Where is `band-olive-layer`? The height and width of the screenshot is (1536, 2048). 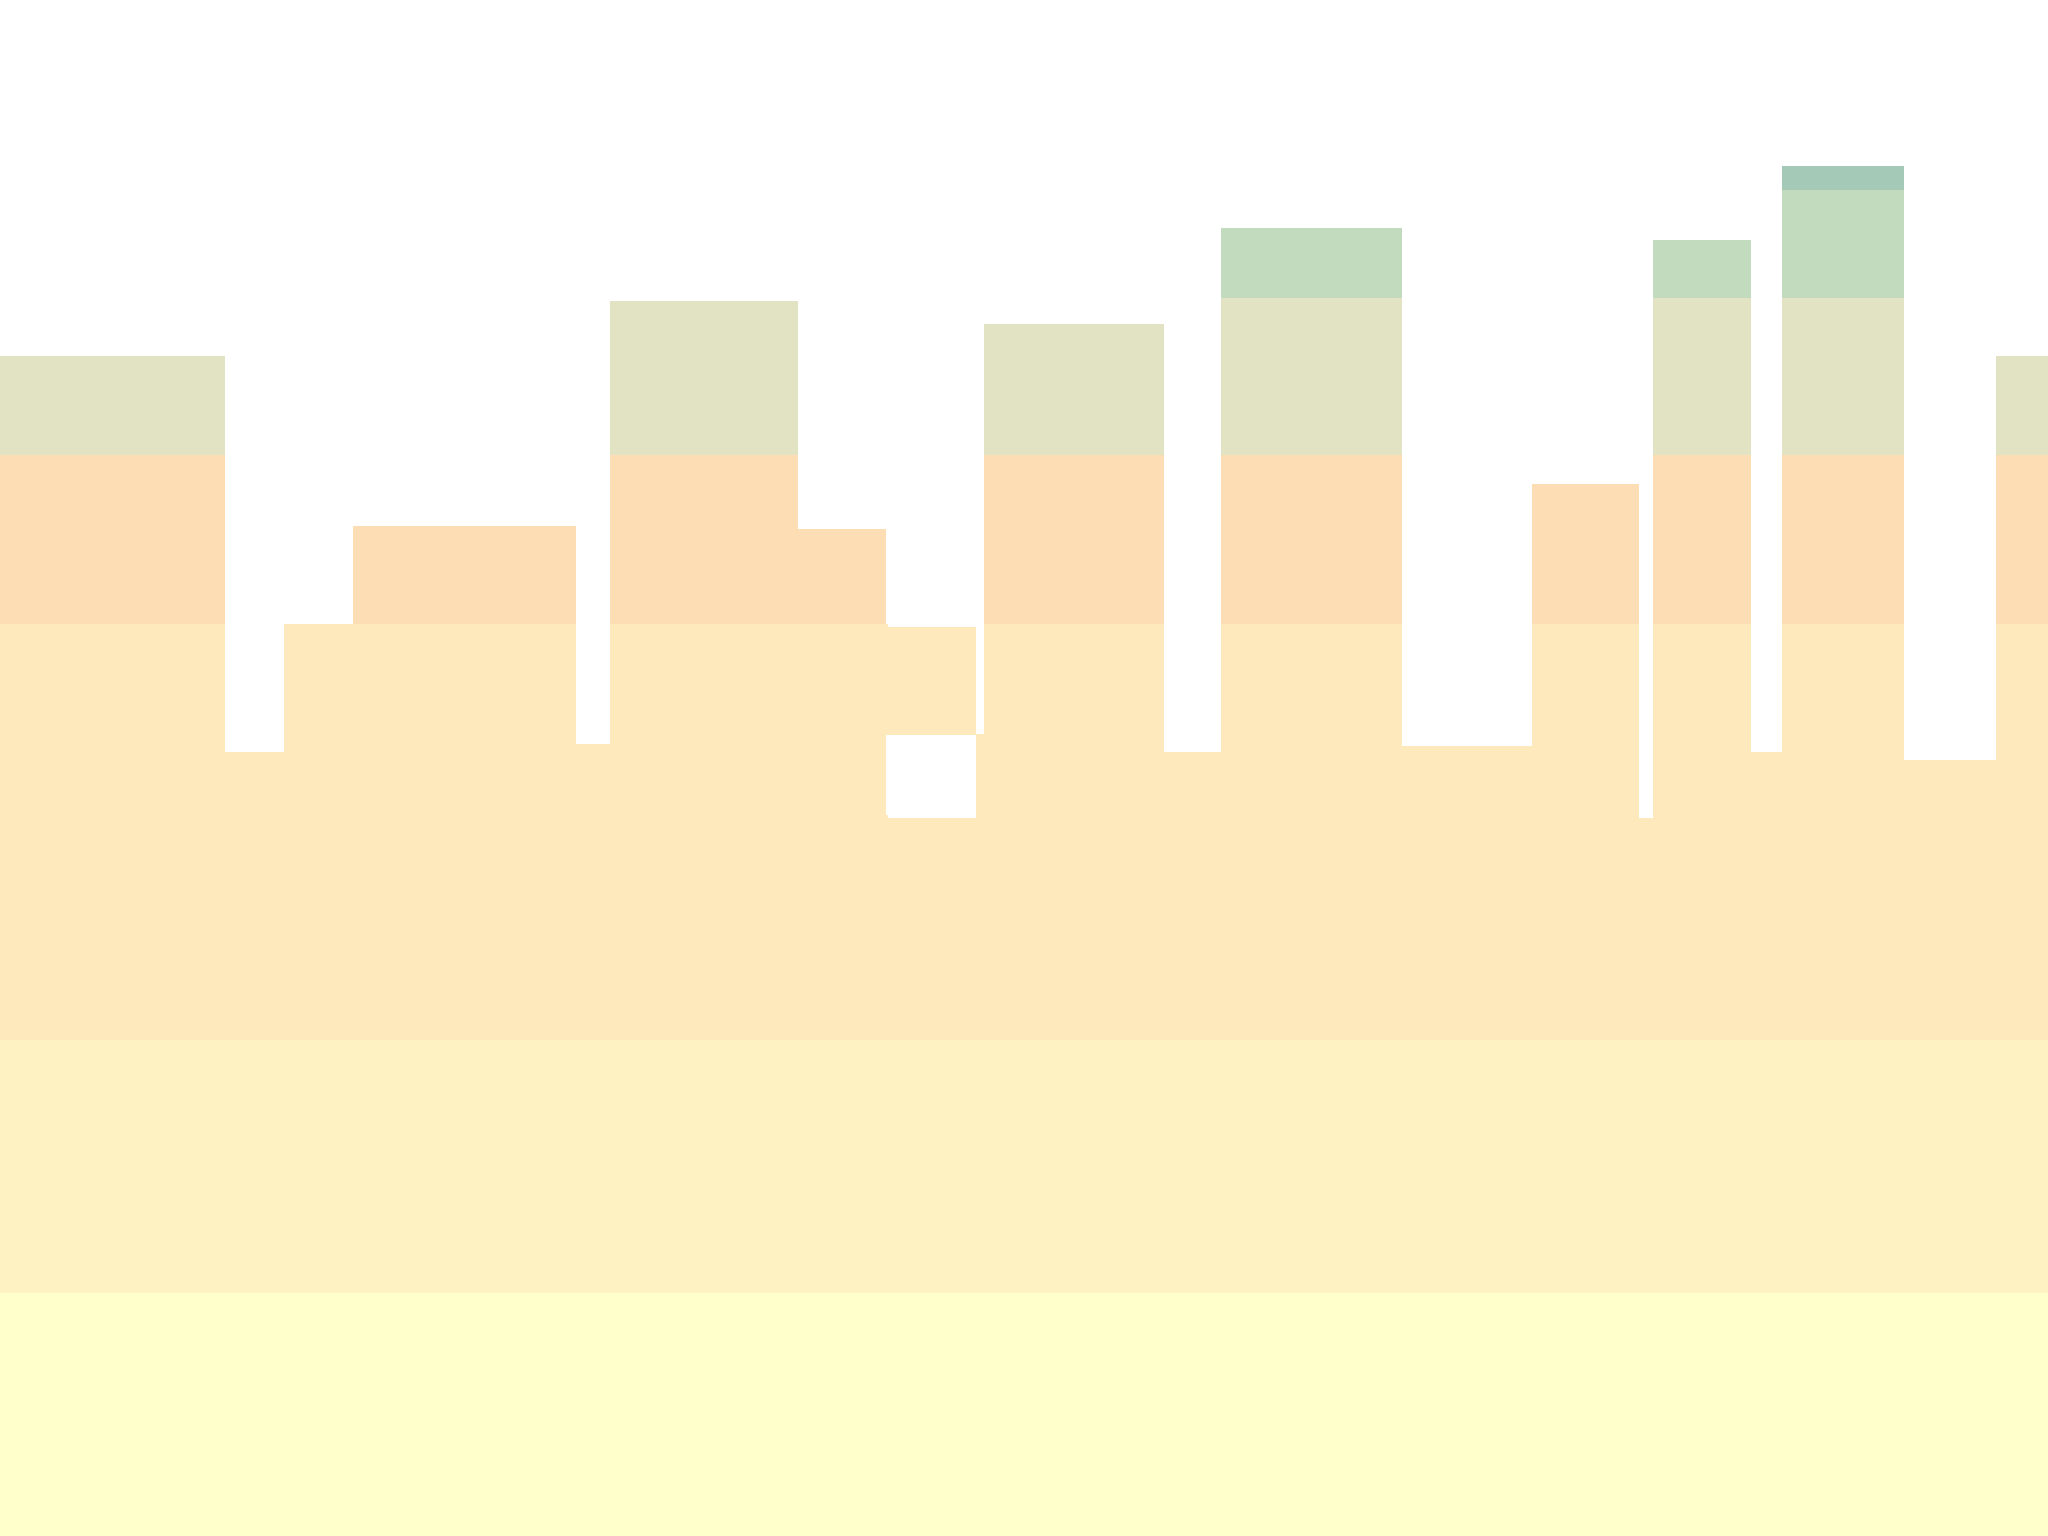 band-olive-layer is located at coordinates (1024, 377).